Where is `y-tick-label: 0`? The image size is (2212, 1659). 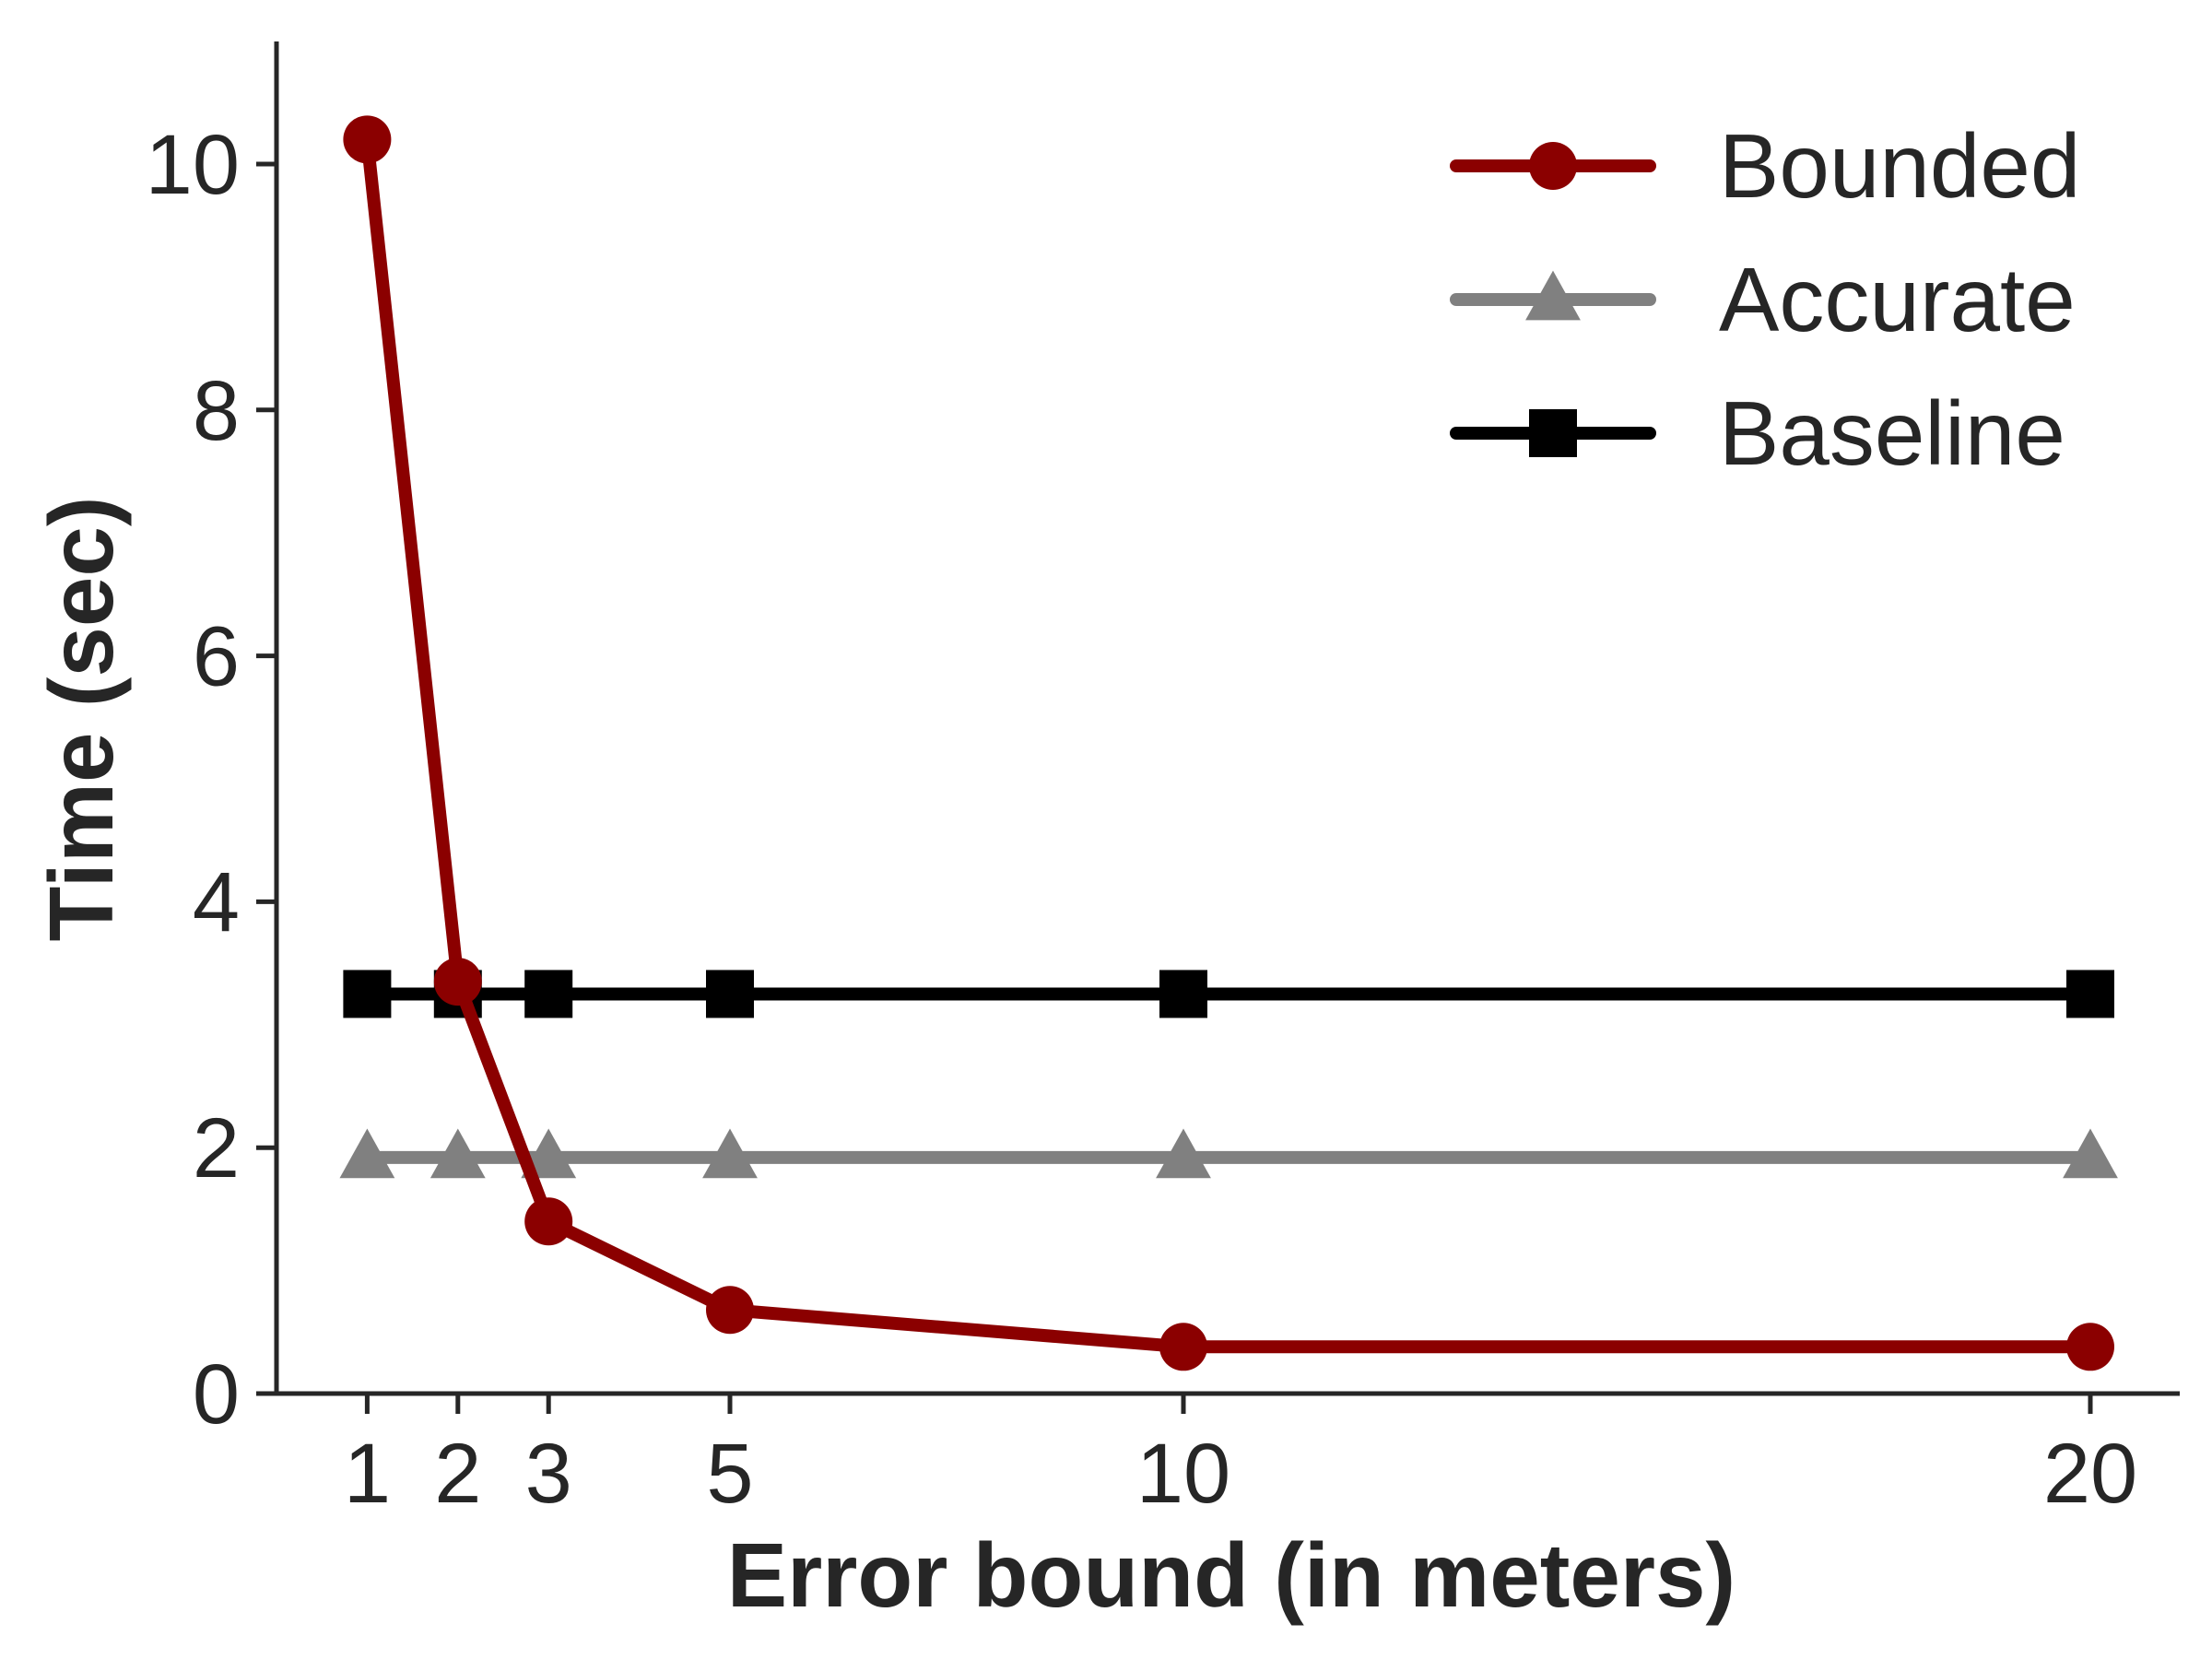 y-tick-label: 0 is located at coordinates (216, 1394).